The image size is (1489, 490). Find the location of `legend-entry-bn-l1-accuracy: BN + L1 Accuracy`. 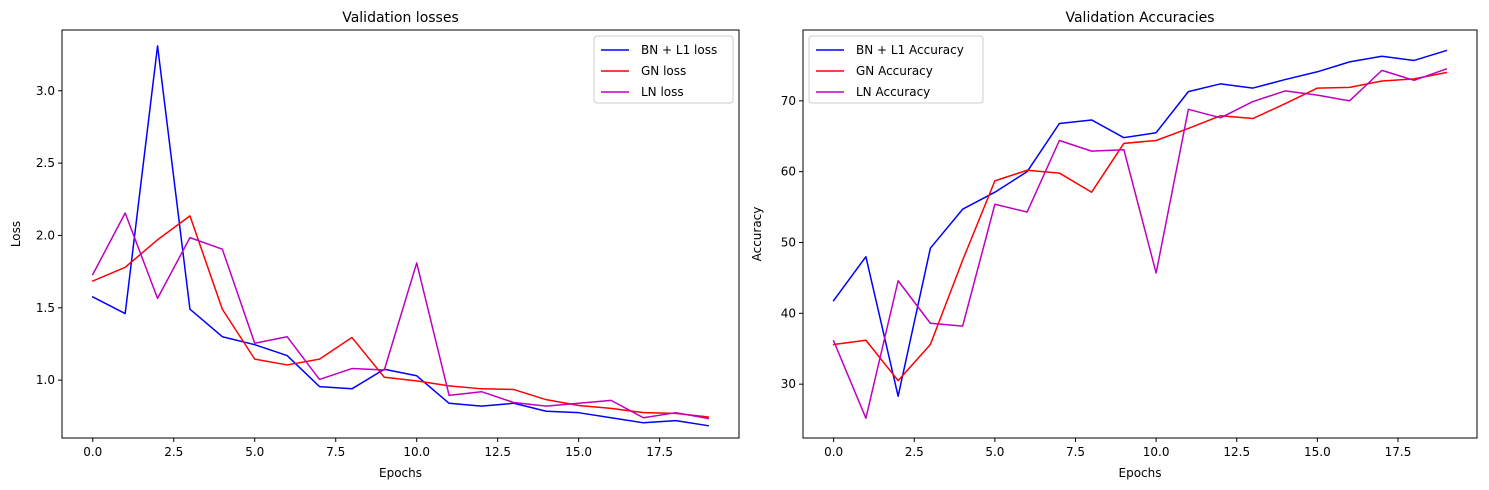

legend-entry-bn-l1-accuracy: BN + L1 Accuracy is located at coordinates (890, 50).